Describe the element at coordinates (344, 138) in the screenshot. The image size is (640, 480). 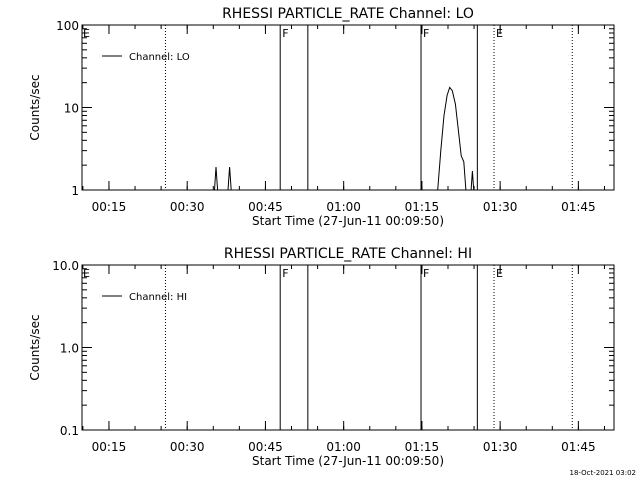
I see `series-line` at that location.